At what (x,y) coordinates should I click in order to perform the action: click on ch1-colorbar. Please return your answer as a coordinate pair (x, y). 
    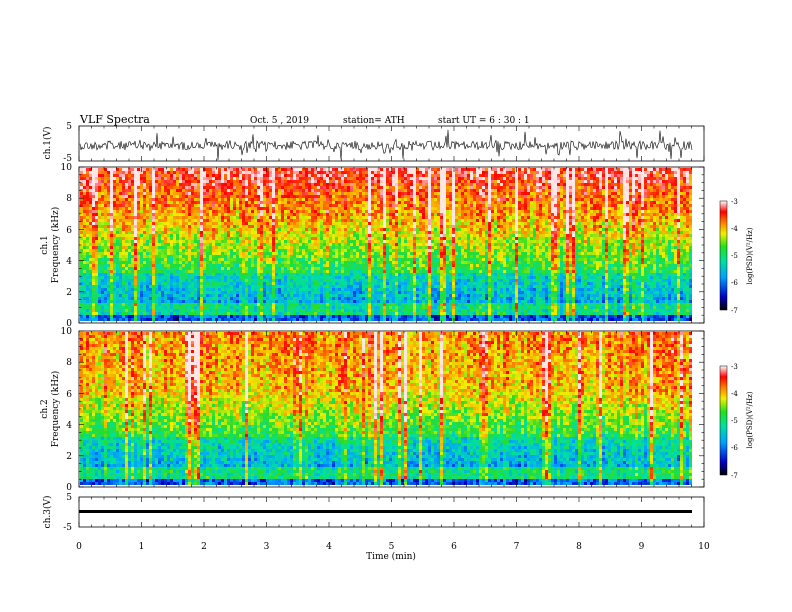
    Looking at the image, I should click on (723, 255).